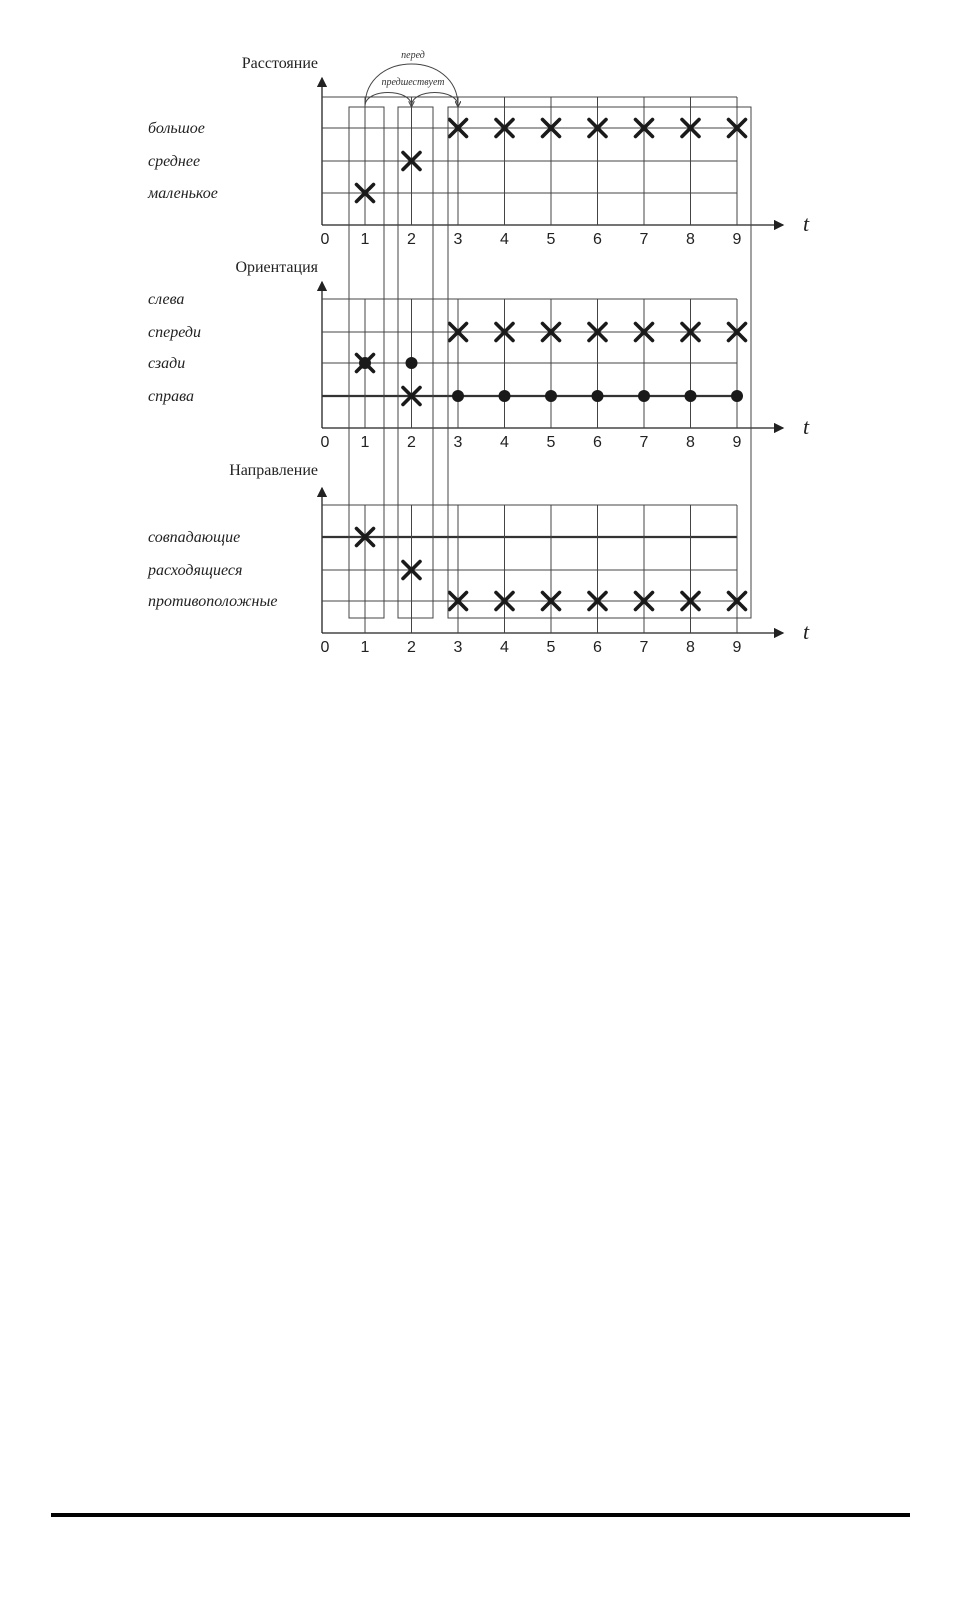 This screenshot has width=956, height=1598. I want to click on precedes-label: предшествует, so click(412, 82).